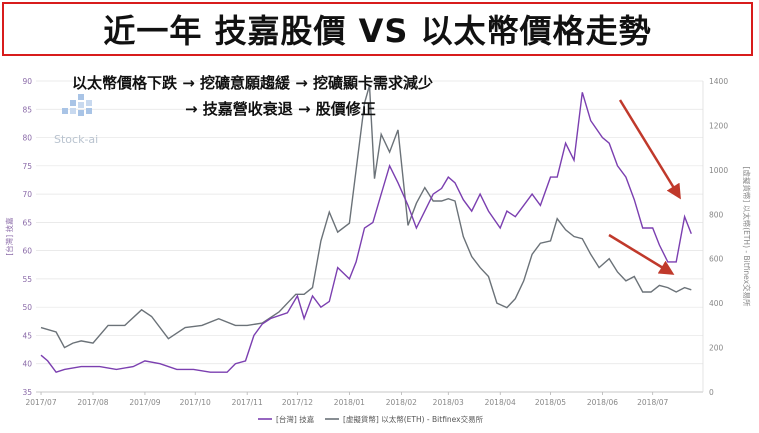 Image resolution: width=759 pixels, height=433 pixels. Describe the element at coordinates (92, 402) in the screenshot. I see `x-tick-label: 2017/08` at that location.